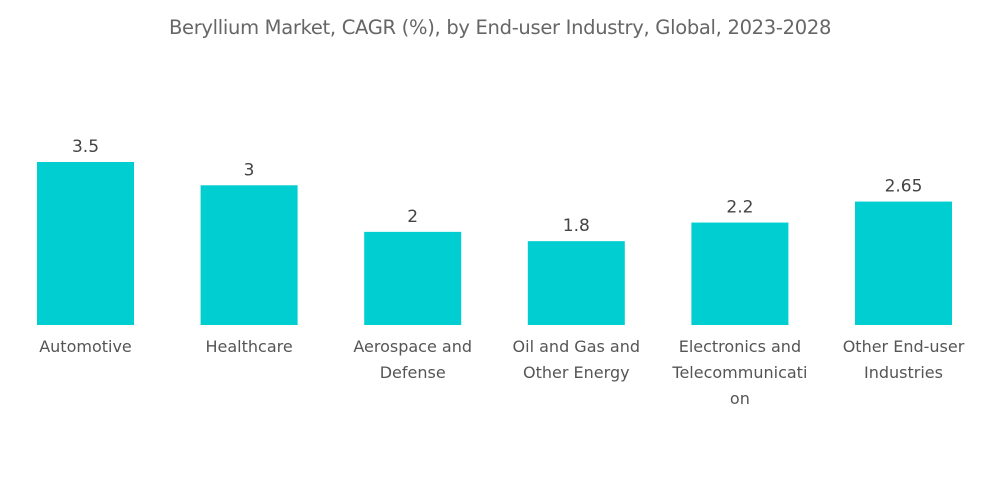 The height and width of the screenshot is (504, 1000). I want to click on data-label: 2.65, so click(904, 187).